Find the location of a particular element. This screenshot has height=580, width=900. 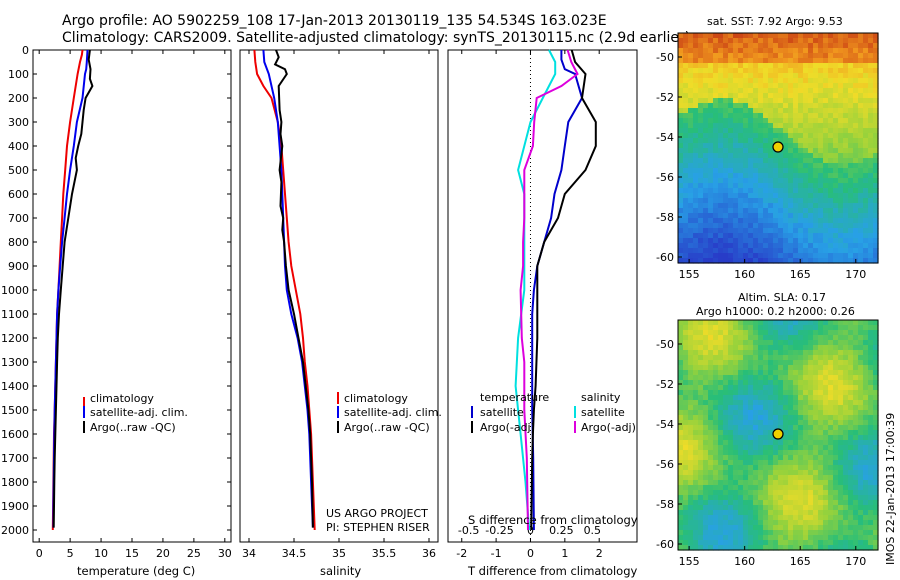

difference-legend-temperature: temperature satellite Argo(-adj) is located at coordinates (510, 412).